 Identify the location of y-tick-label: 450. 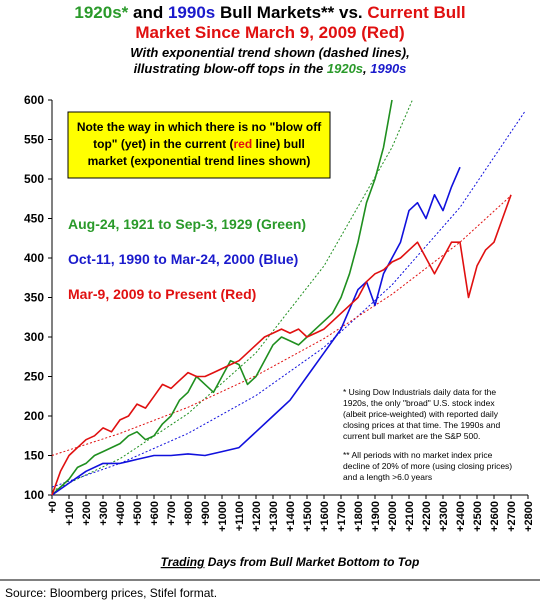
(34, 219).